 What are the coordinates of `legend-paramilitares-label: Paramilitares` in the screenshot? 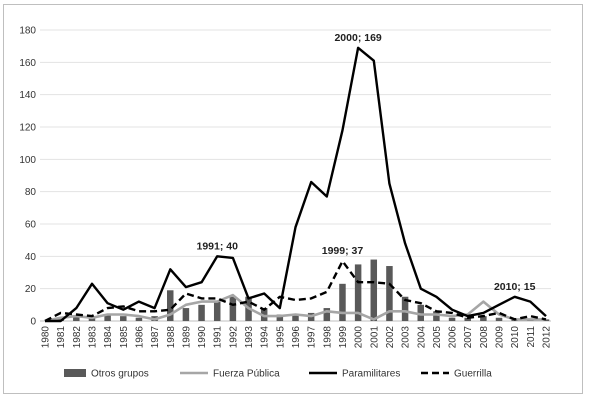 It's located at (371, 374).